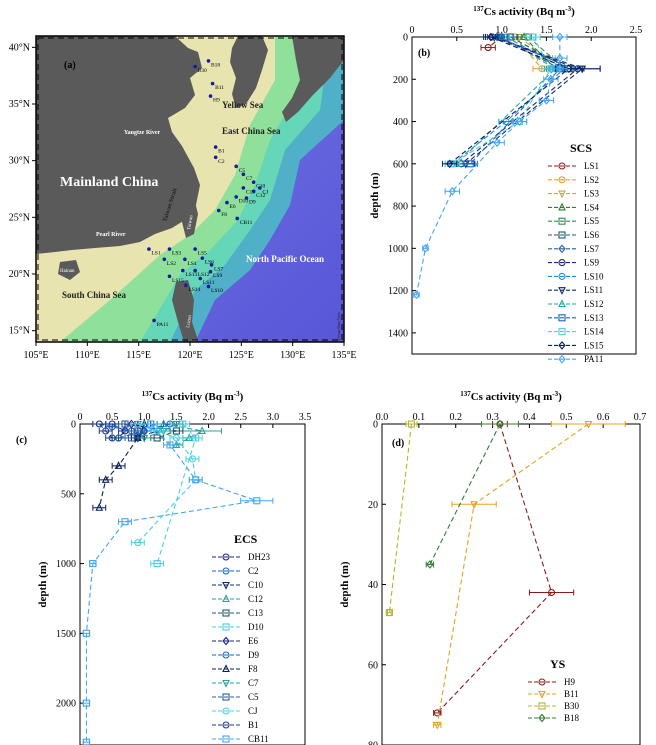 This screenshot has width=656, height=745. I want to click on legend-title: SCS, so click(581, 148).